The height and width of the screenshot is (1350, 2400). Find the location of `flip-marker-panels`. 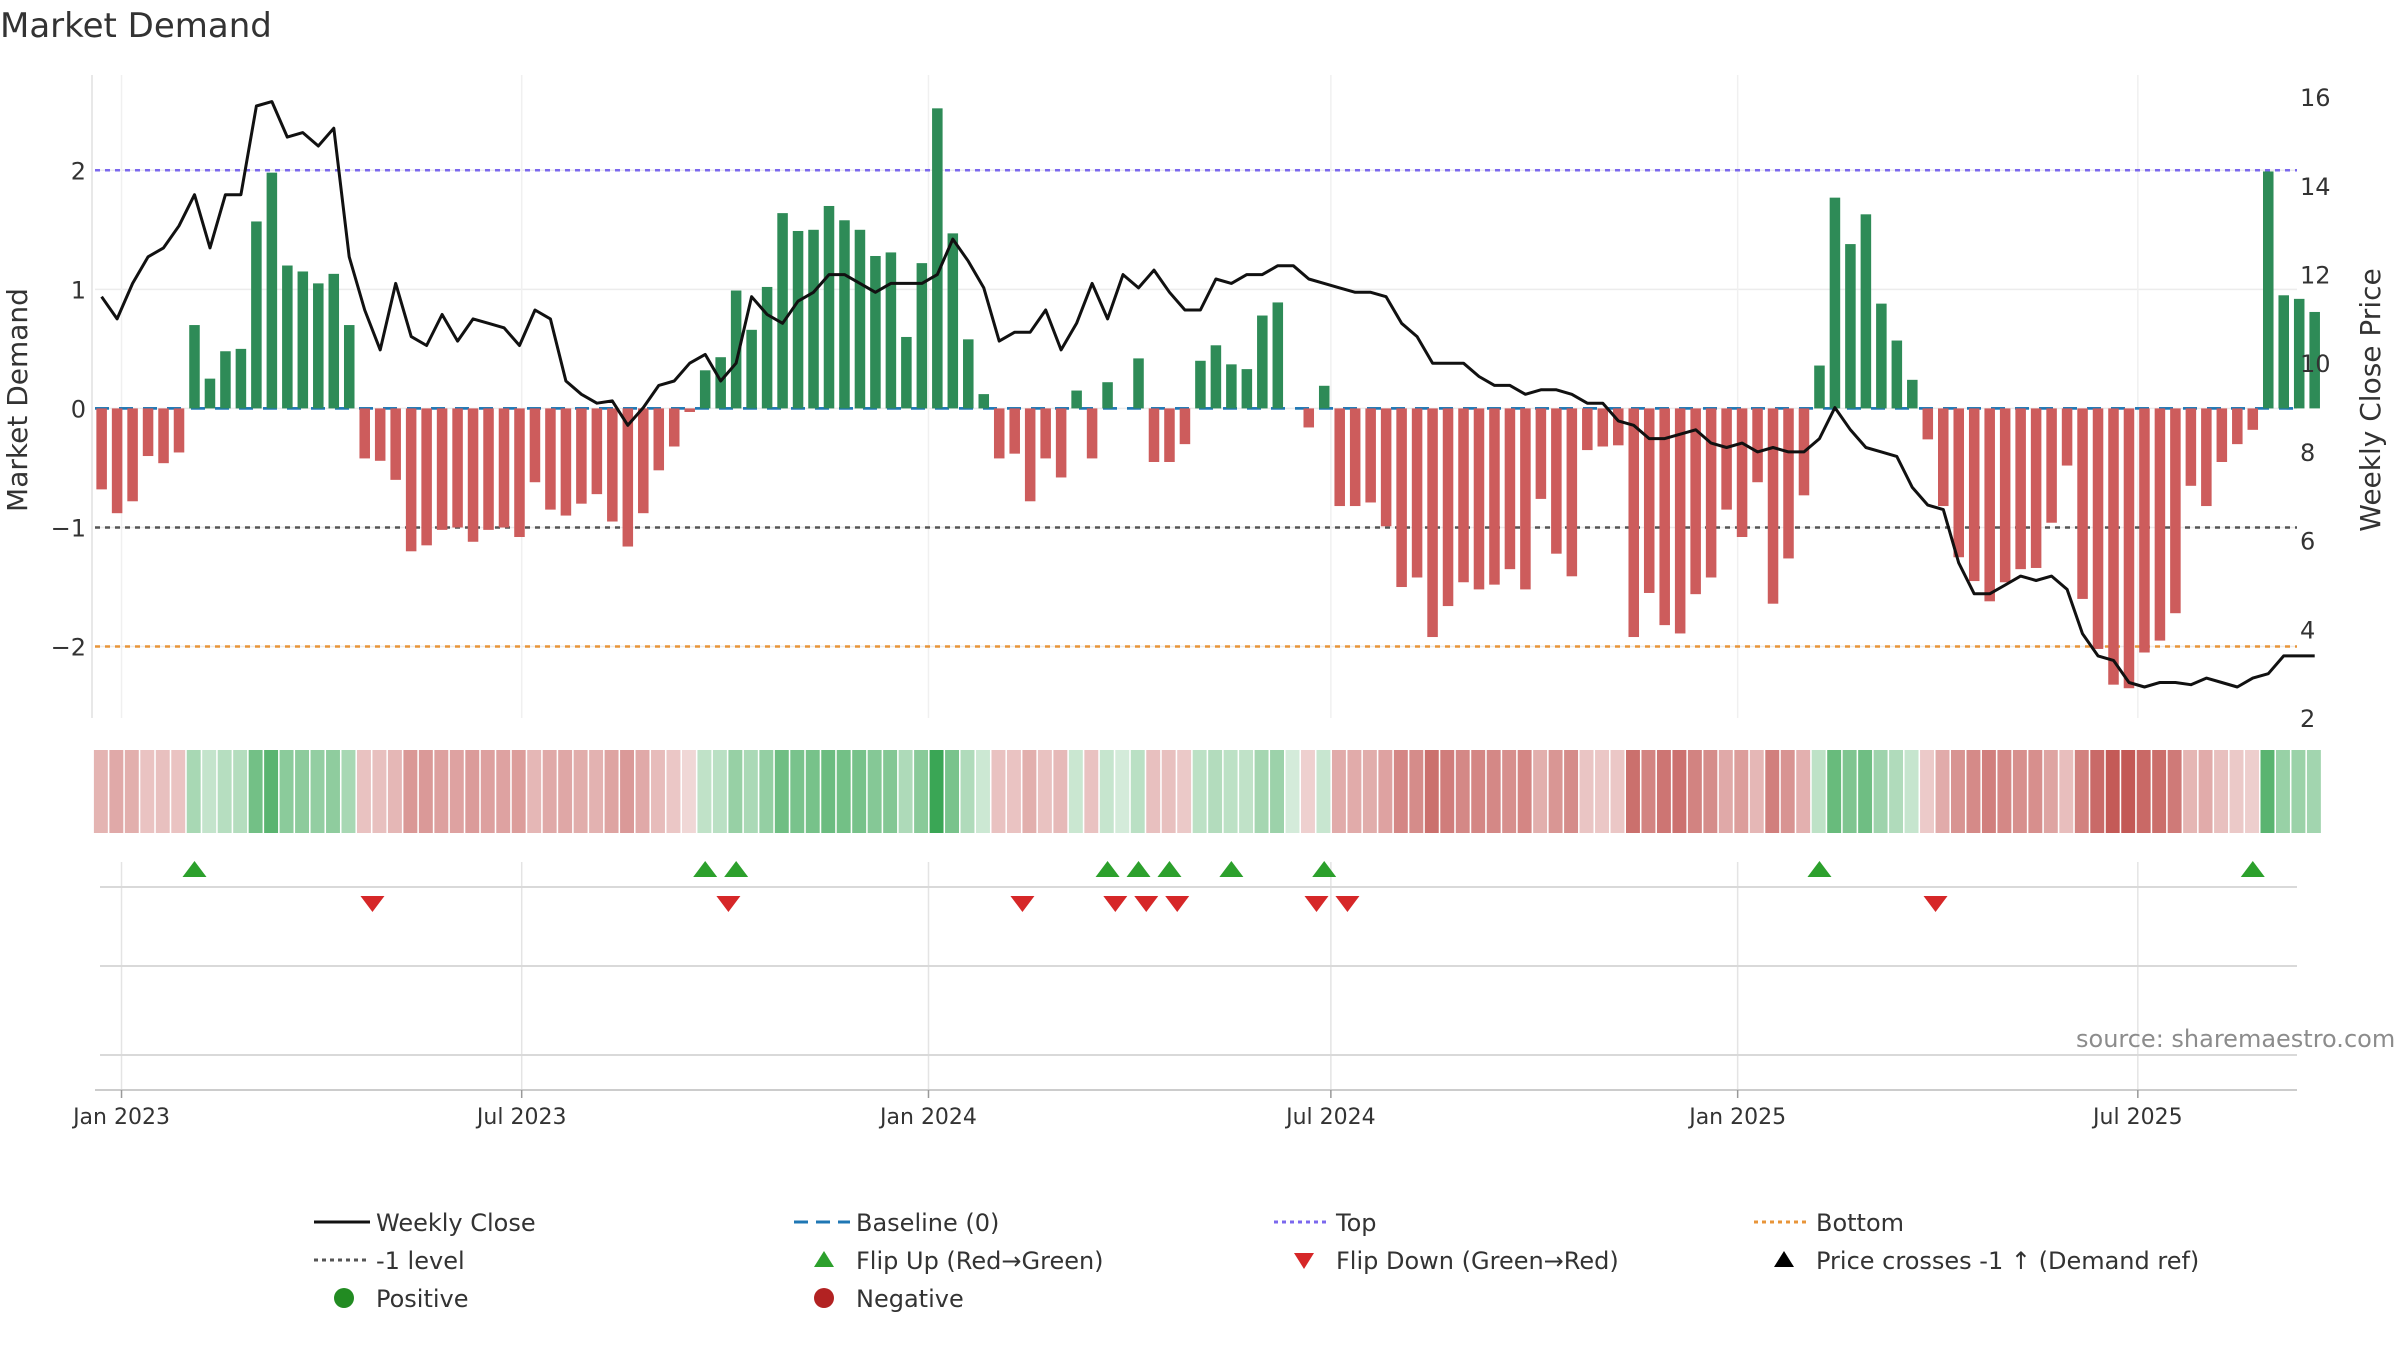

flip-marker-panels is located at coordinates (1198, 958).